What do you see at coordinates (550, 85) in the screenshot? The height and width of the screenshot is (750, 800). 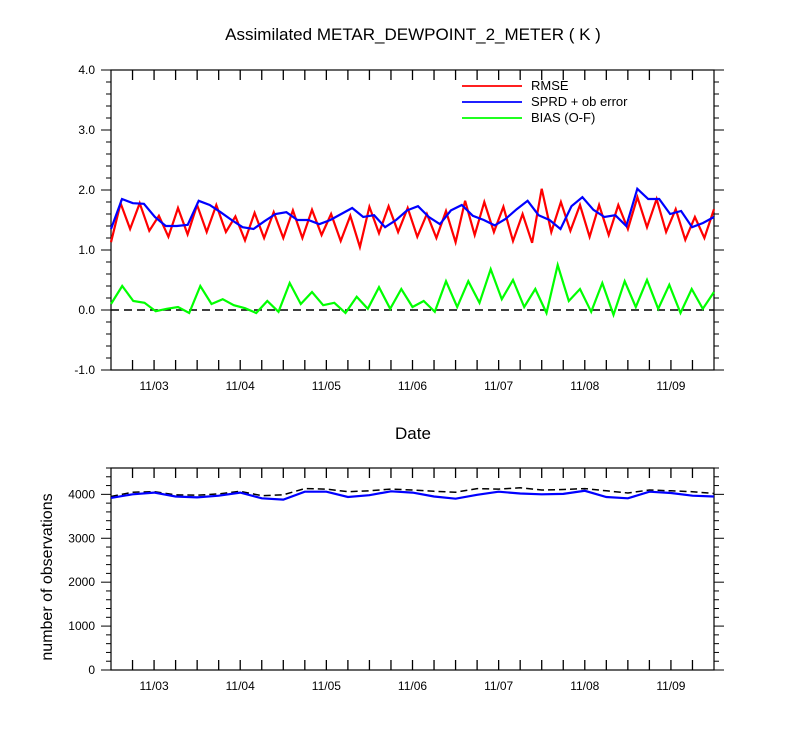 I see `legend-label: RMSE` at bounding box center [550, 85].